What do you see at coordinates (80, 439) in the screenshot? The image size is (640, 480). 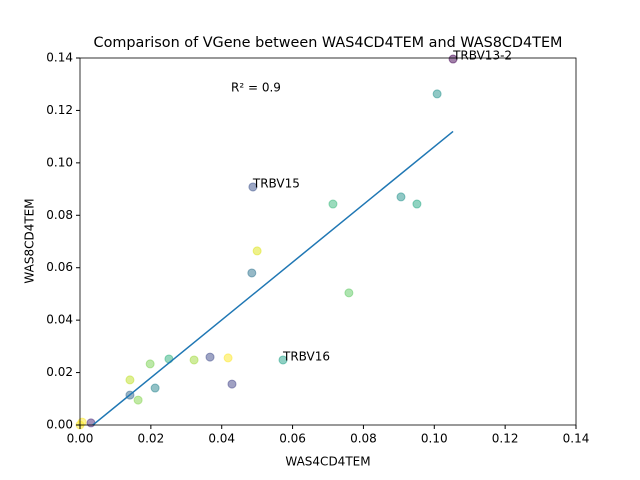 I see `x-tick-label: 0.00` at bounding box center [80, 439].